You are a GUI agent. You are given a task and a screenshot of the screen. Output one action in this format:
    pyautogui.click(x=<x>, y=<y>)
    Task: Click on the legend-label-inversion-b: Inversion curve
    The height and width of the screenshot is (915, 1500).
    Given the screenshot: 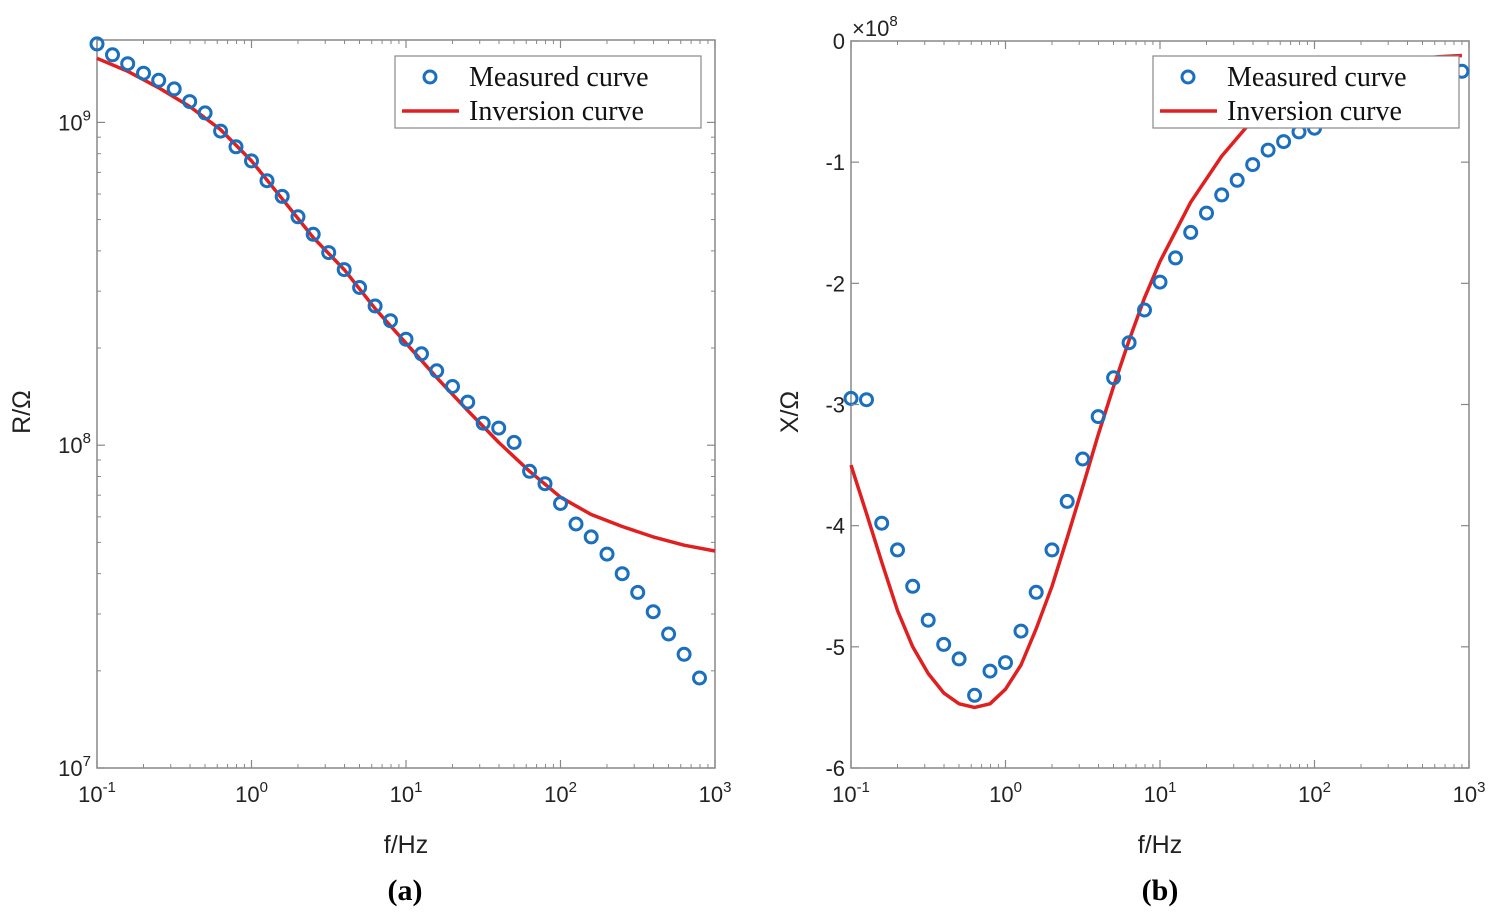 What is the action you would take?
    pyautogui.click(x=1314, y=111)
    